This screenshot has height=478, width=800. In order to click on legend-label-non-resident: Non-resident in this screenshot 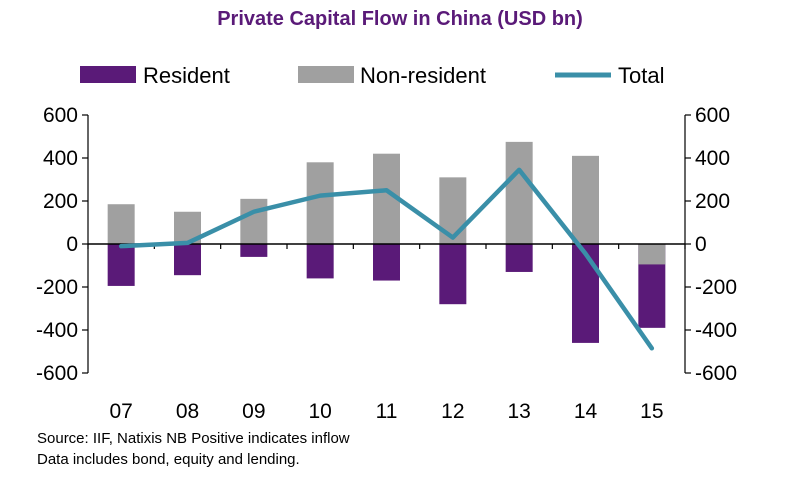, I will do `click(423, 75)`.